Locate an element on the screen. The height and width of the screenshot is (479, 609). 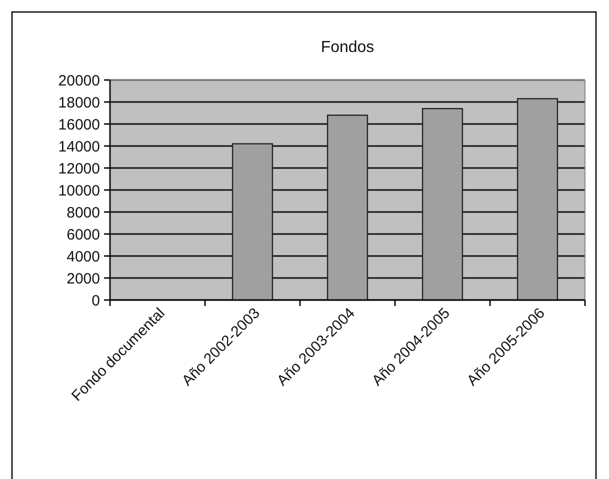
y-tick-label: 10000 is located at coordinates (79, 191).